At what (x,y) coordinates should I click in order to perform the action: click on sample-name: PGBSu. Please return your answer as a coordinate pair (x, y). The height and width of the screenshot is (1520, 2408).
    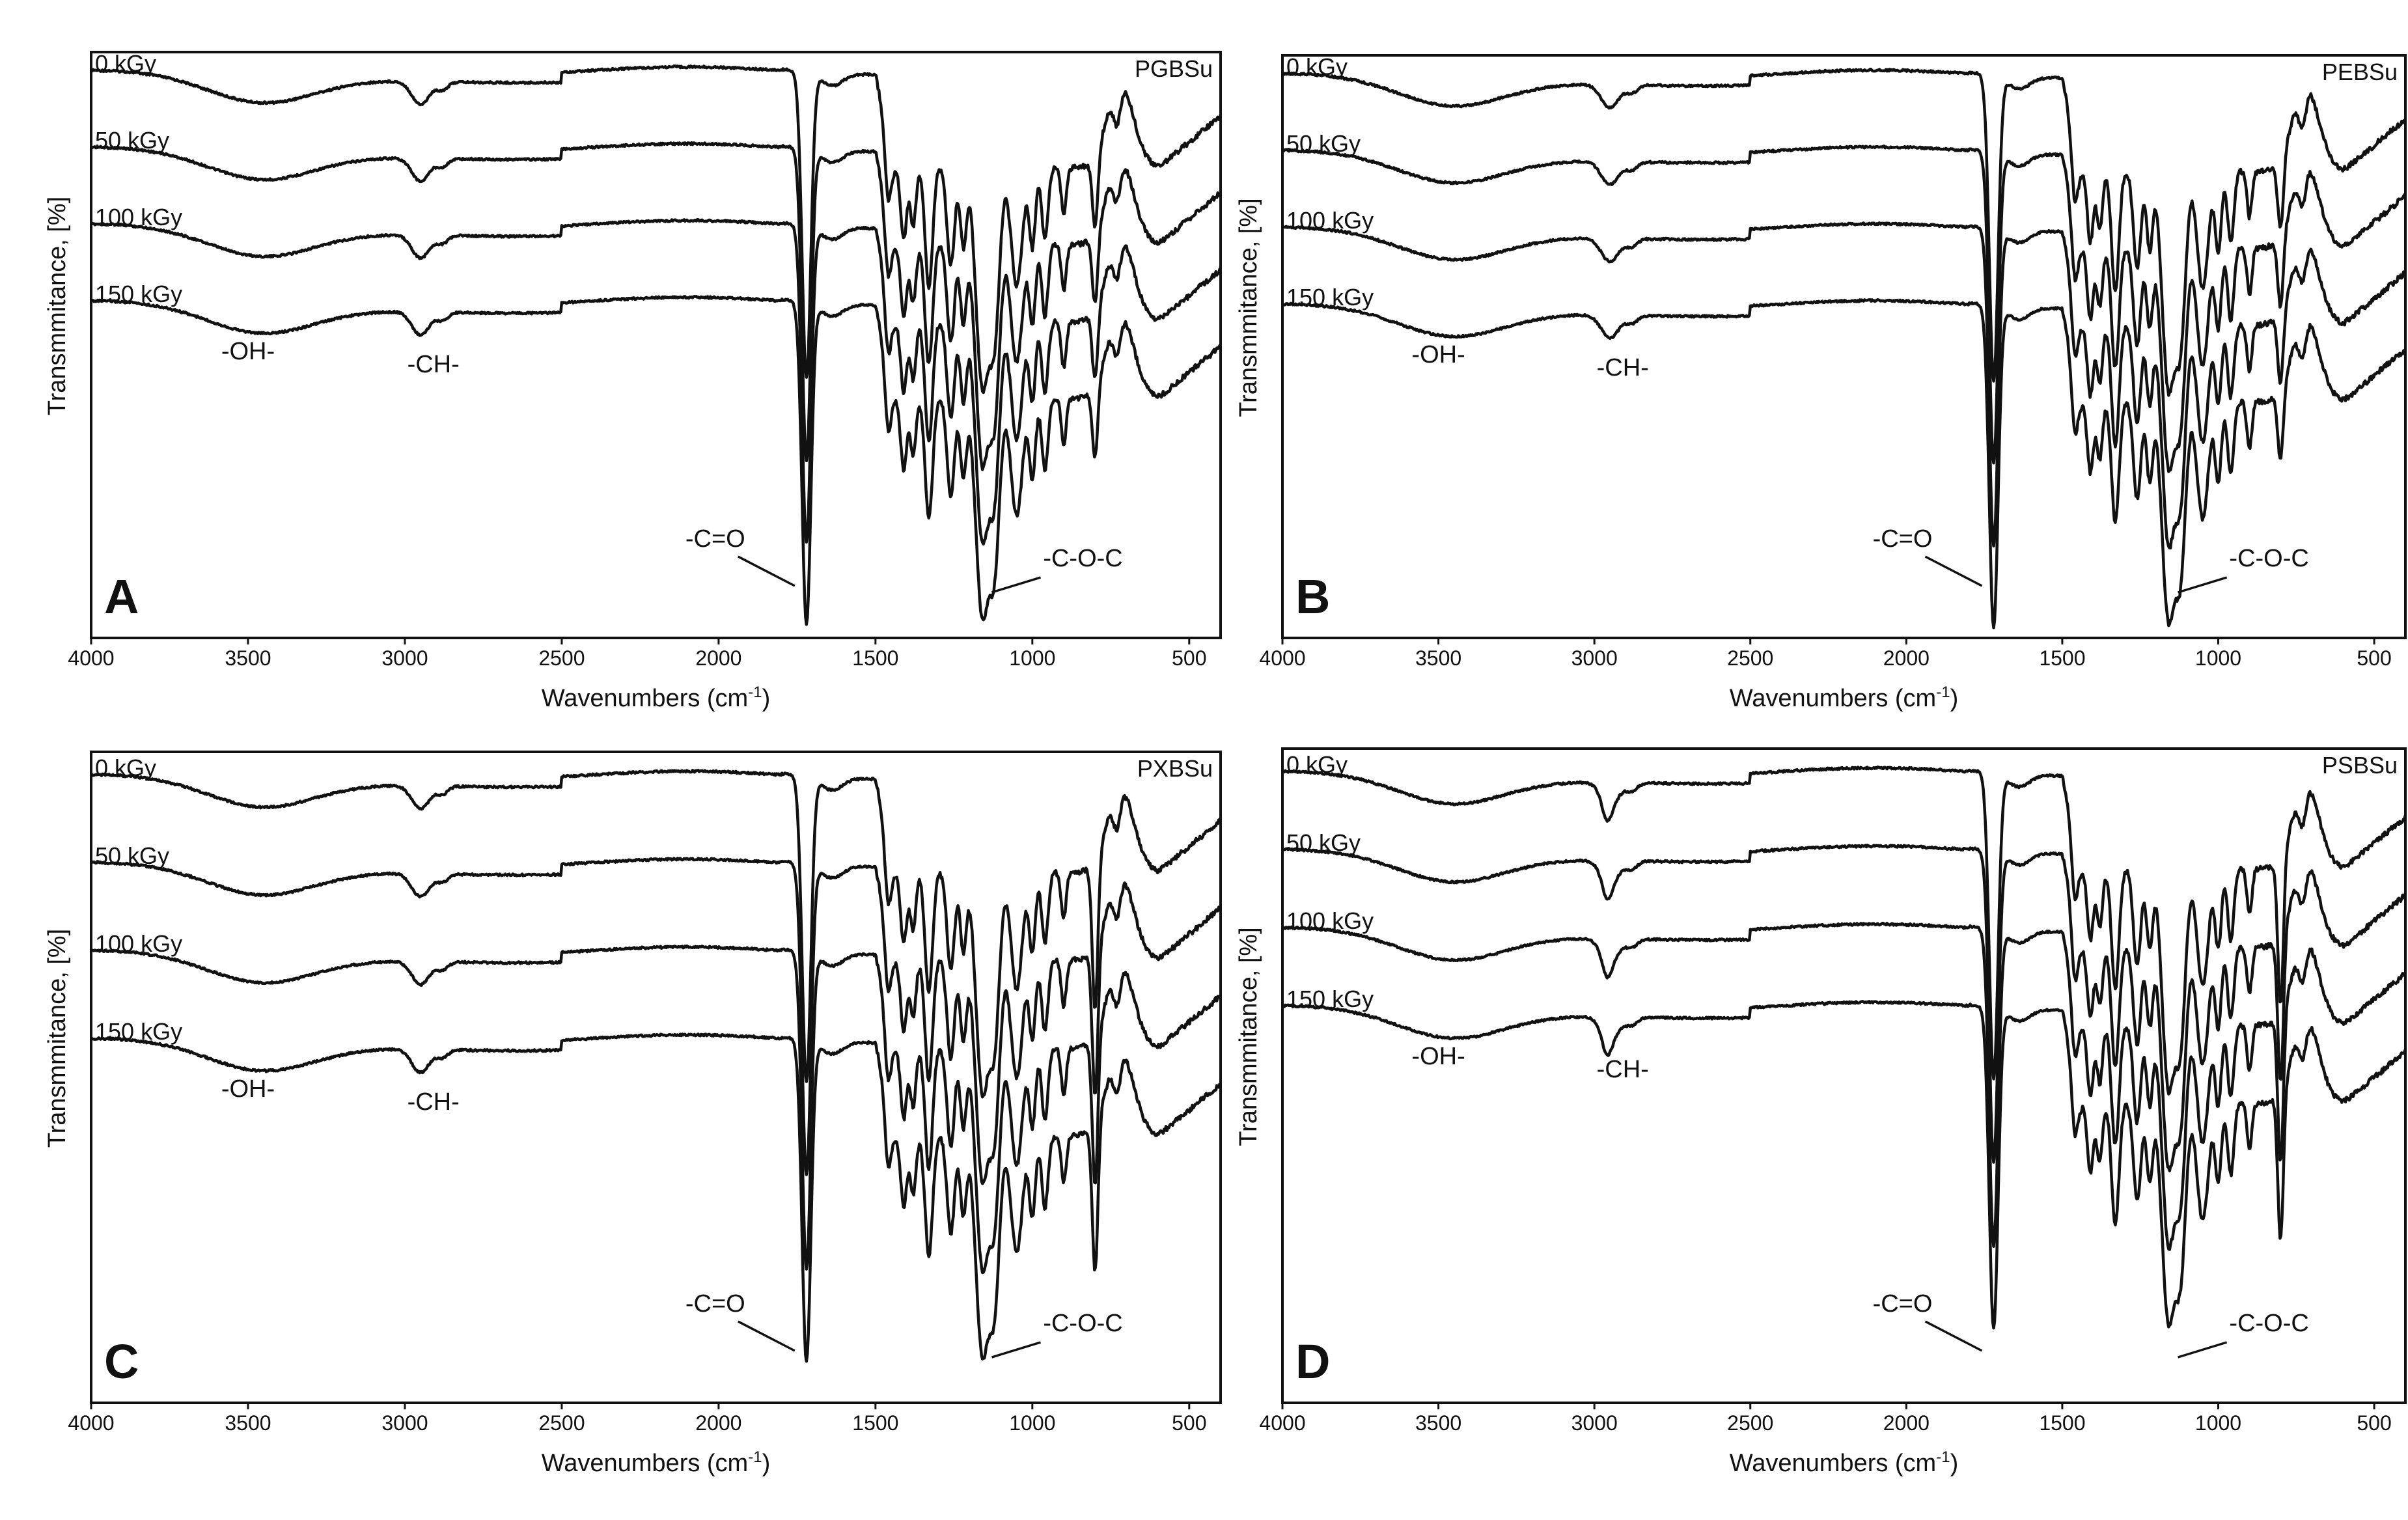
    Looking at the image, I should click on (1174, 68).